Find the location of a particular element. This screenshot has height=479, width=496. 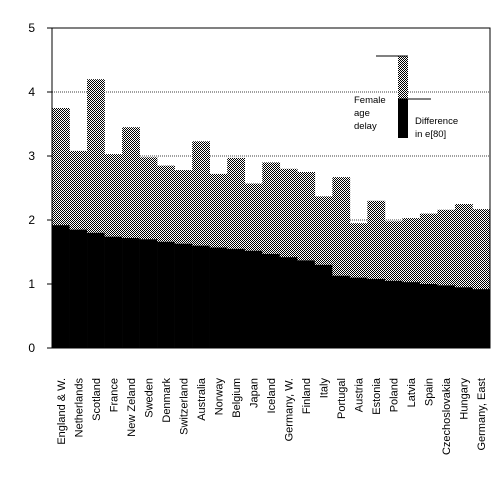

y-tick-label: 1 is located at coordinates (31, 284).